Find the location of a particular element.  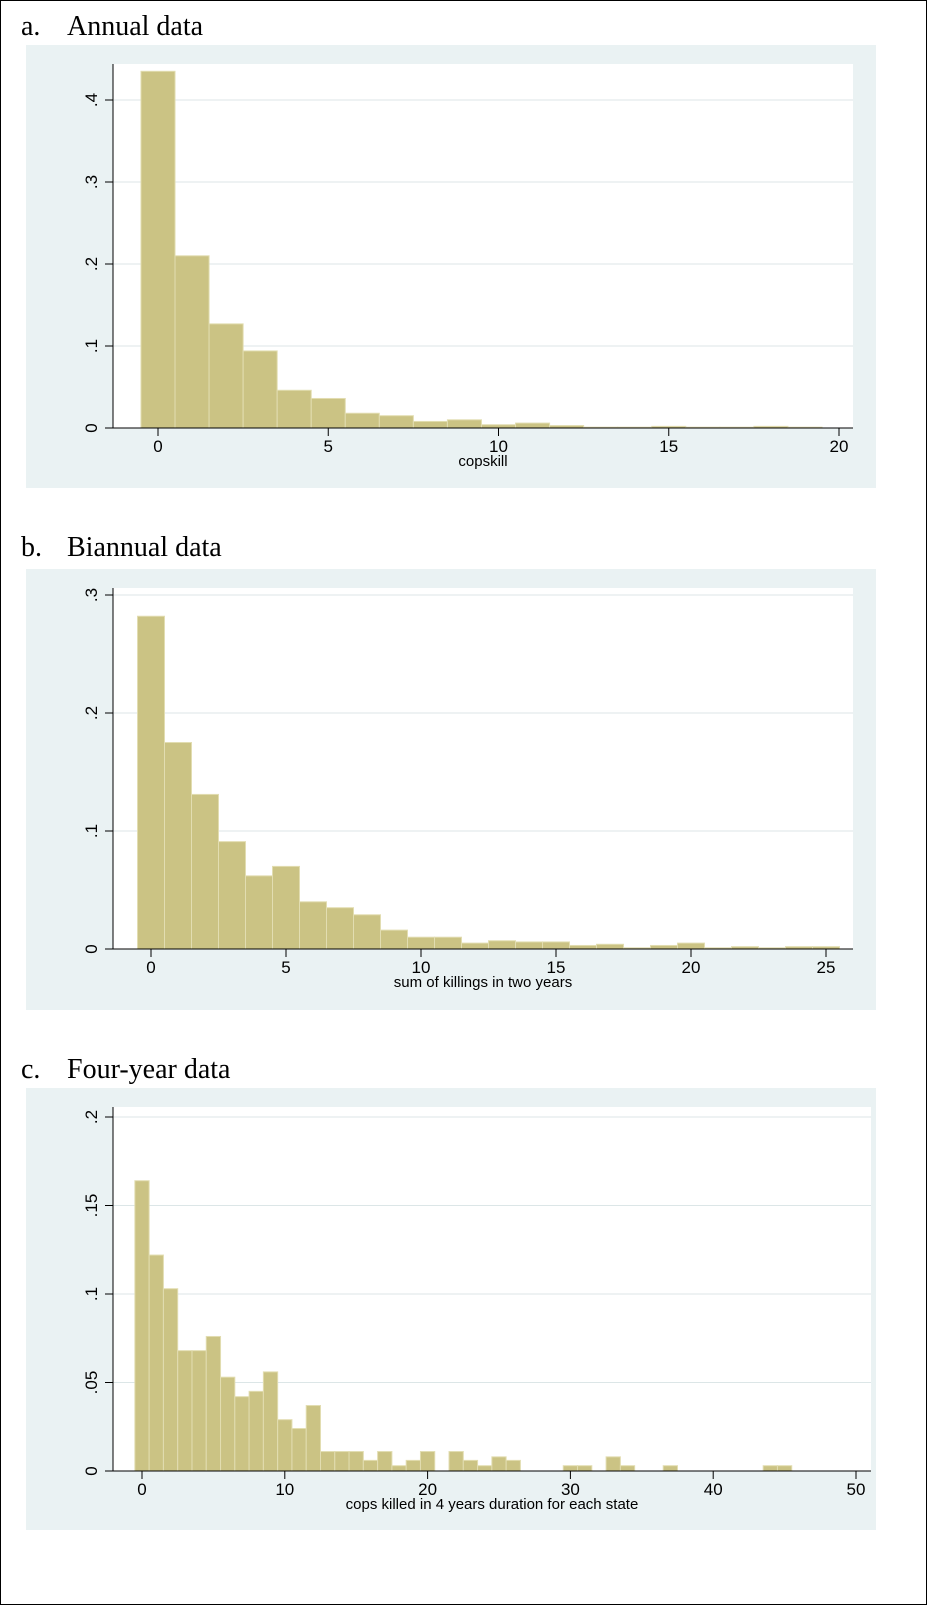

x-tick-label: 50 is located at coordinates (856, 1489).